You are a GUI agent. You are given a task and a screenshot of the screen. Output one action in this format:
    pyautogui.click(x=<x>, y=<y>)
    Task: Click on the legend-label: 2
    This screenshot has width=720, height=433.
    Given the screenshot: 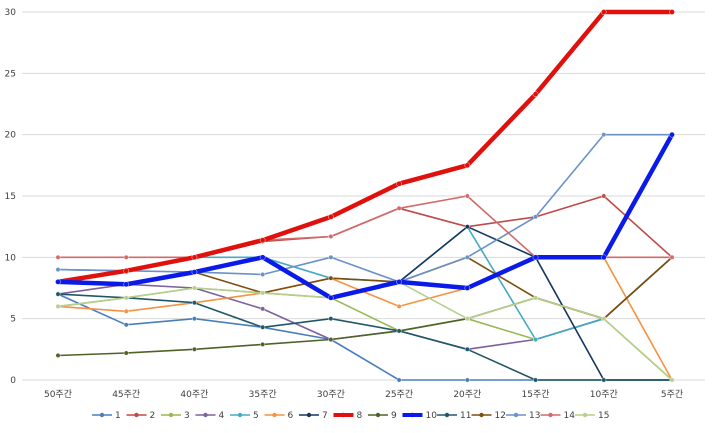 What is the action you would take?
    pyautogui.click(x=153, y=416)
    